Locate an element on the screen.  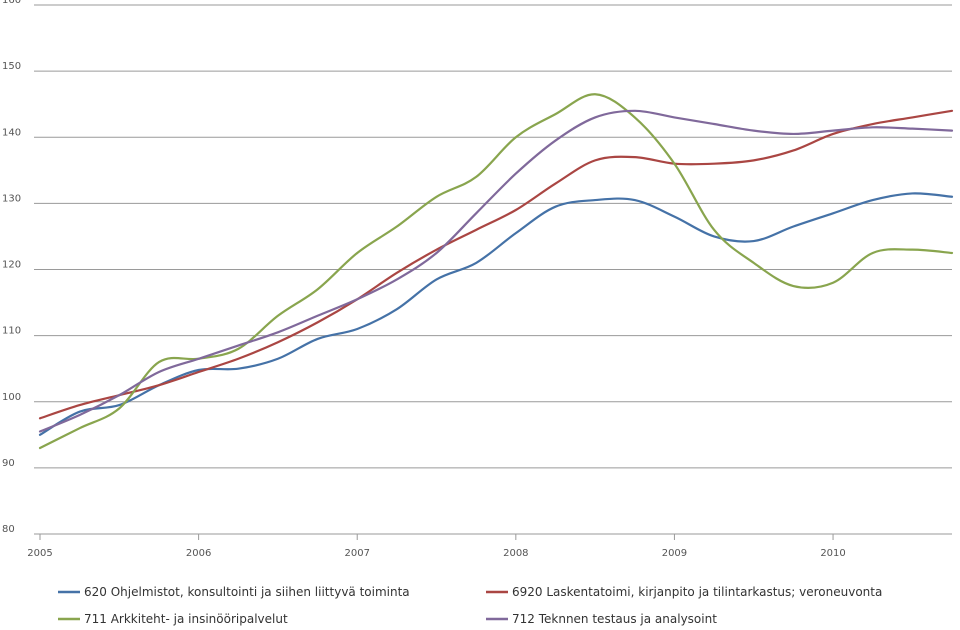
y-tick-label: 140 is located at coordinates (11, 132).